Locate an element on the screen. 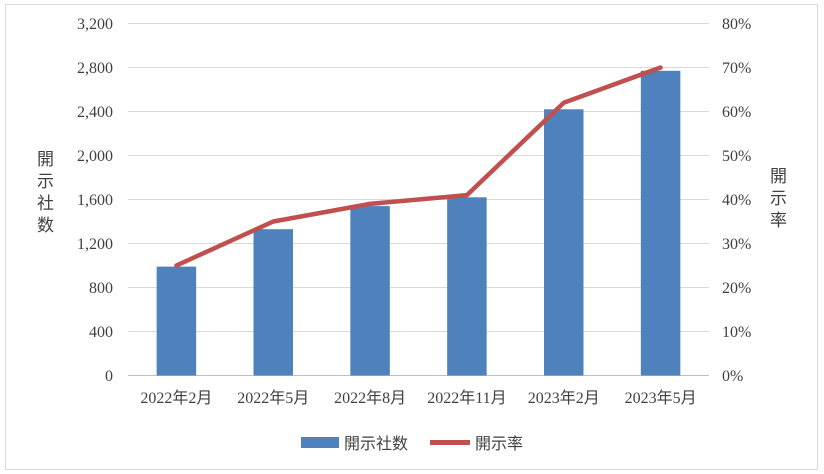 This screenshot has height=474, width=824. x-axis-label: 2023年5月 is located at coordinates (661, 398).